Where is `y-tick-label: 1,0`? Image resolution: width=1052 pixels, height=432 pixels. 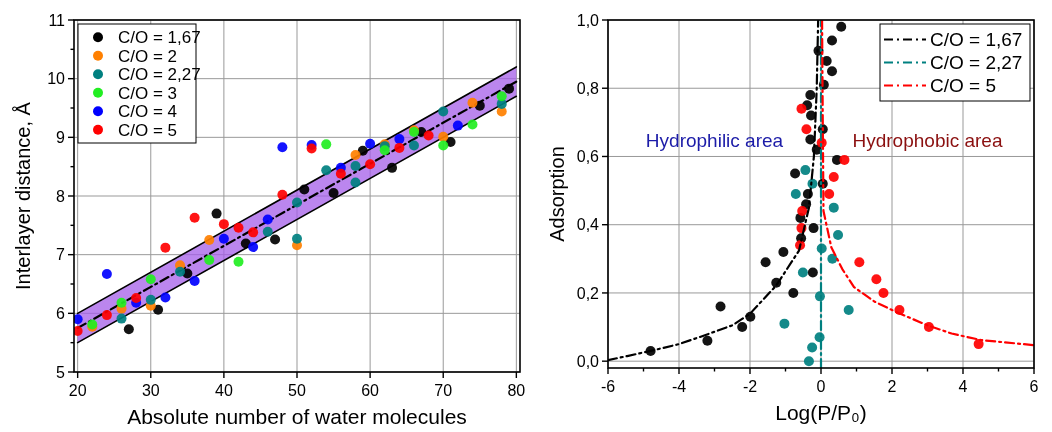 y-tick-label: 1,0 is located at coordinates (588, 20).